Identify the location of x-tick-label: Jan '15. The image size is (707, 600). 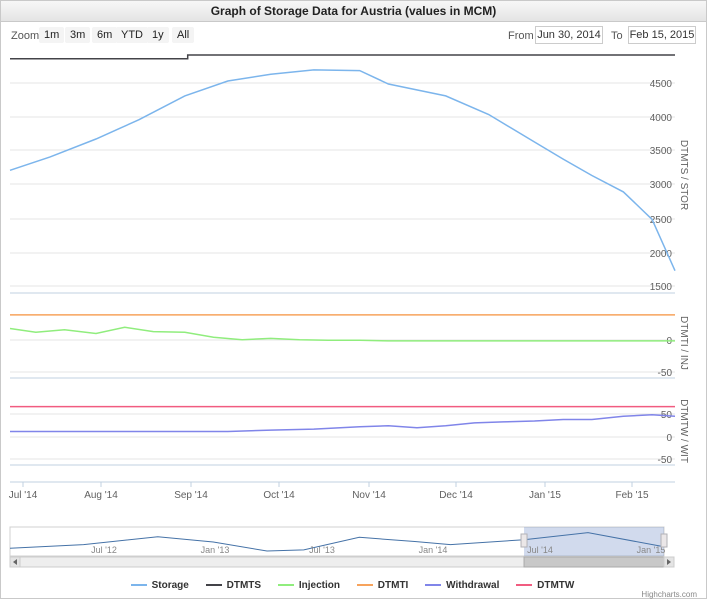
(545, 495).